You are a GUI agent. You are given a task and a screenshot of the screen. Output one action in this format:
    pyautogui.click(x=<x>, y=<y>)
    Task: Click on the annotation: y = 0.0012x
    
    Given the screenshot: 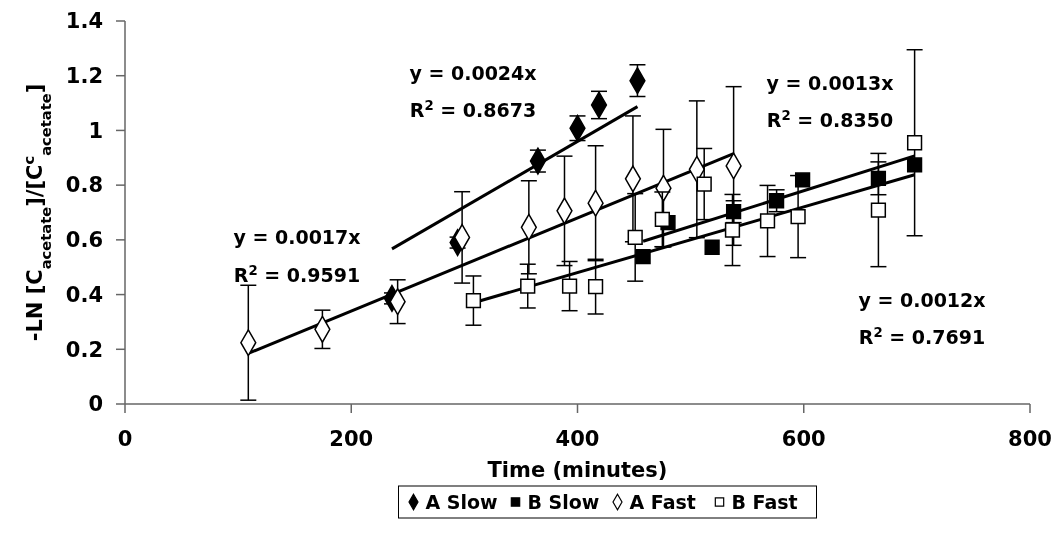 What is the action you would take?
    pyautogui.click(x=922, y=299)
    